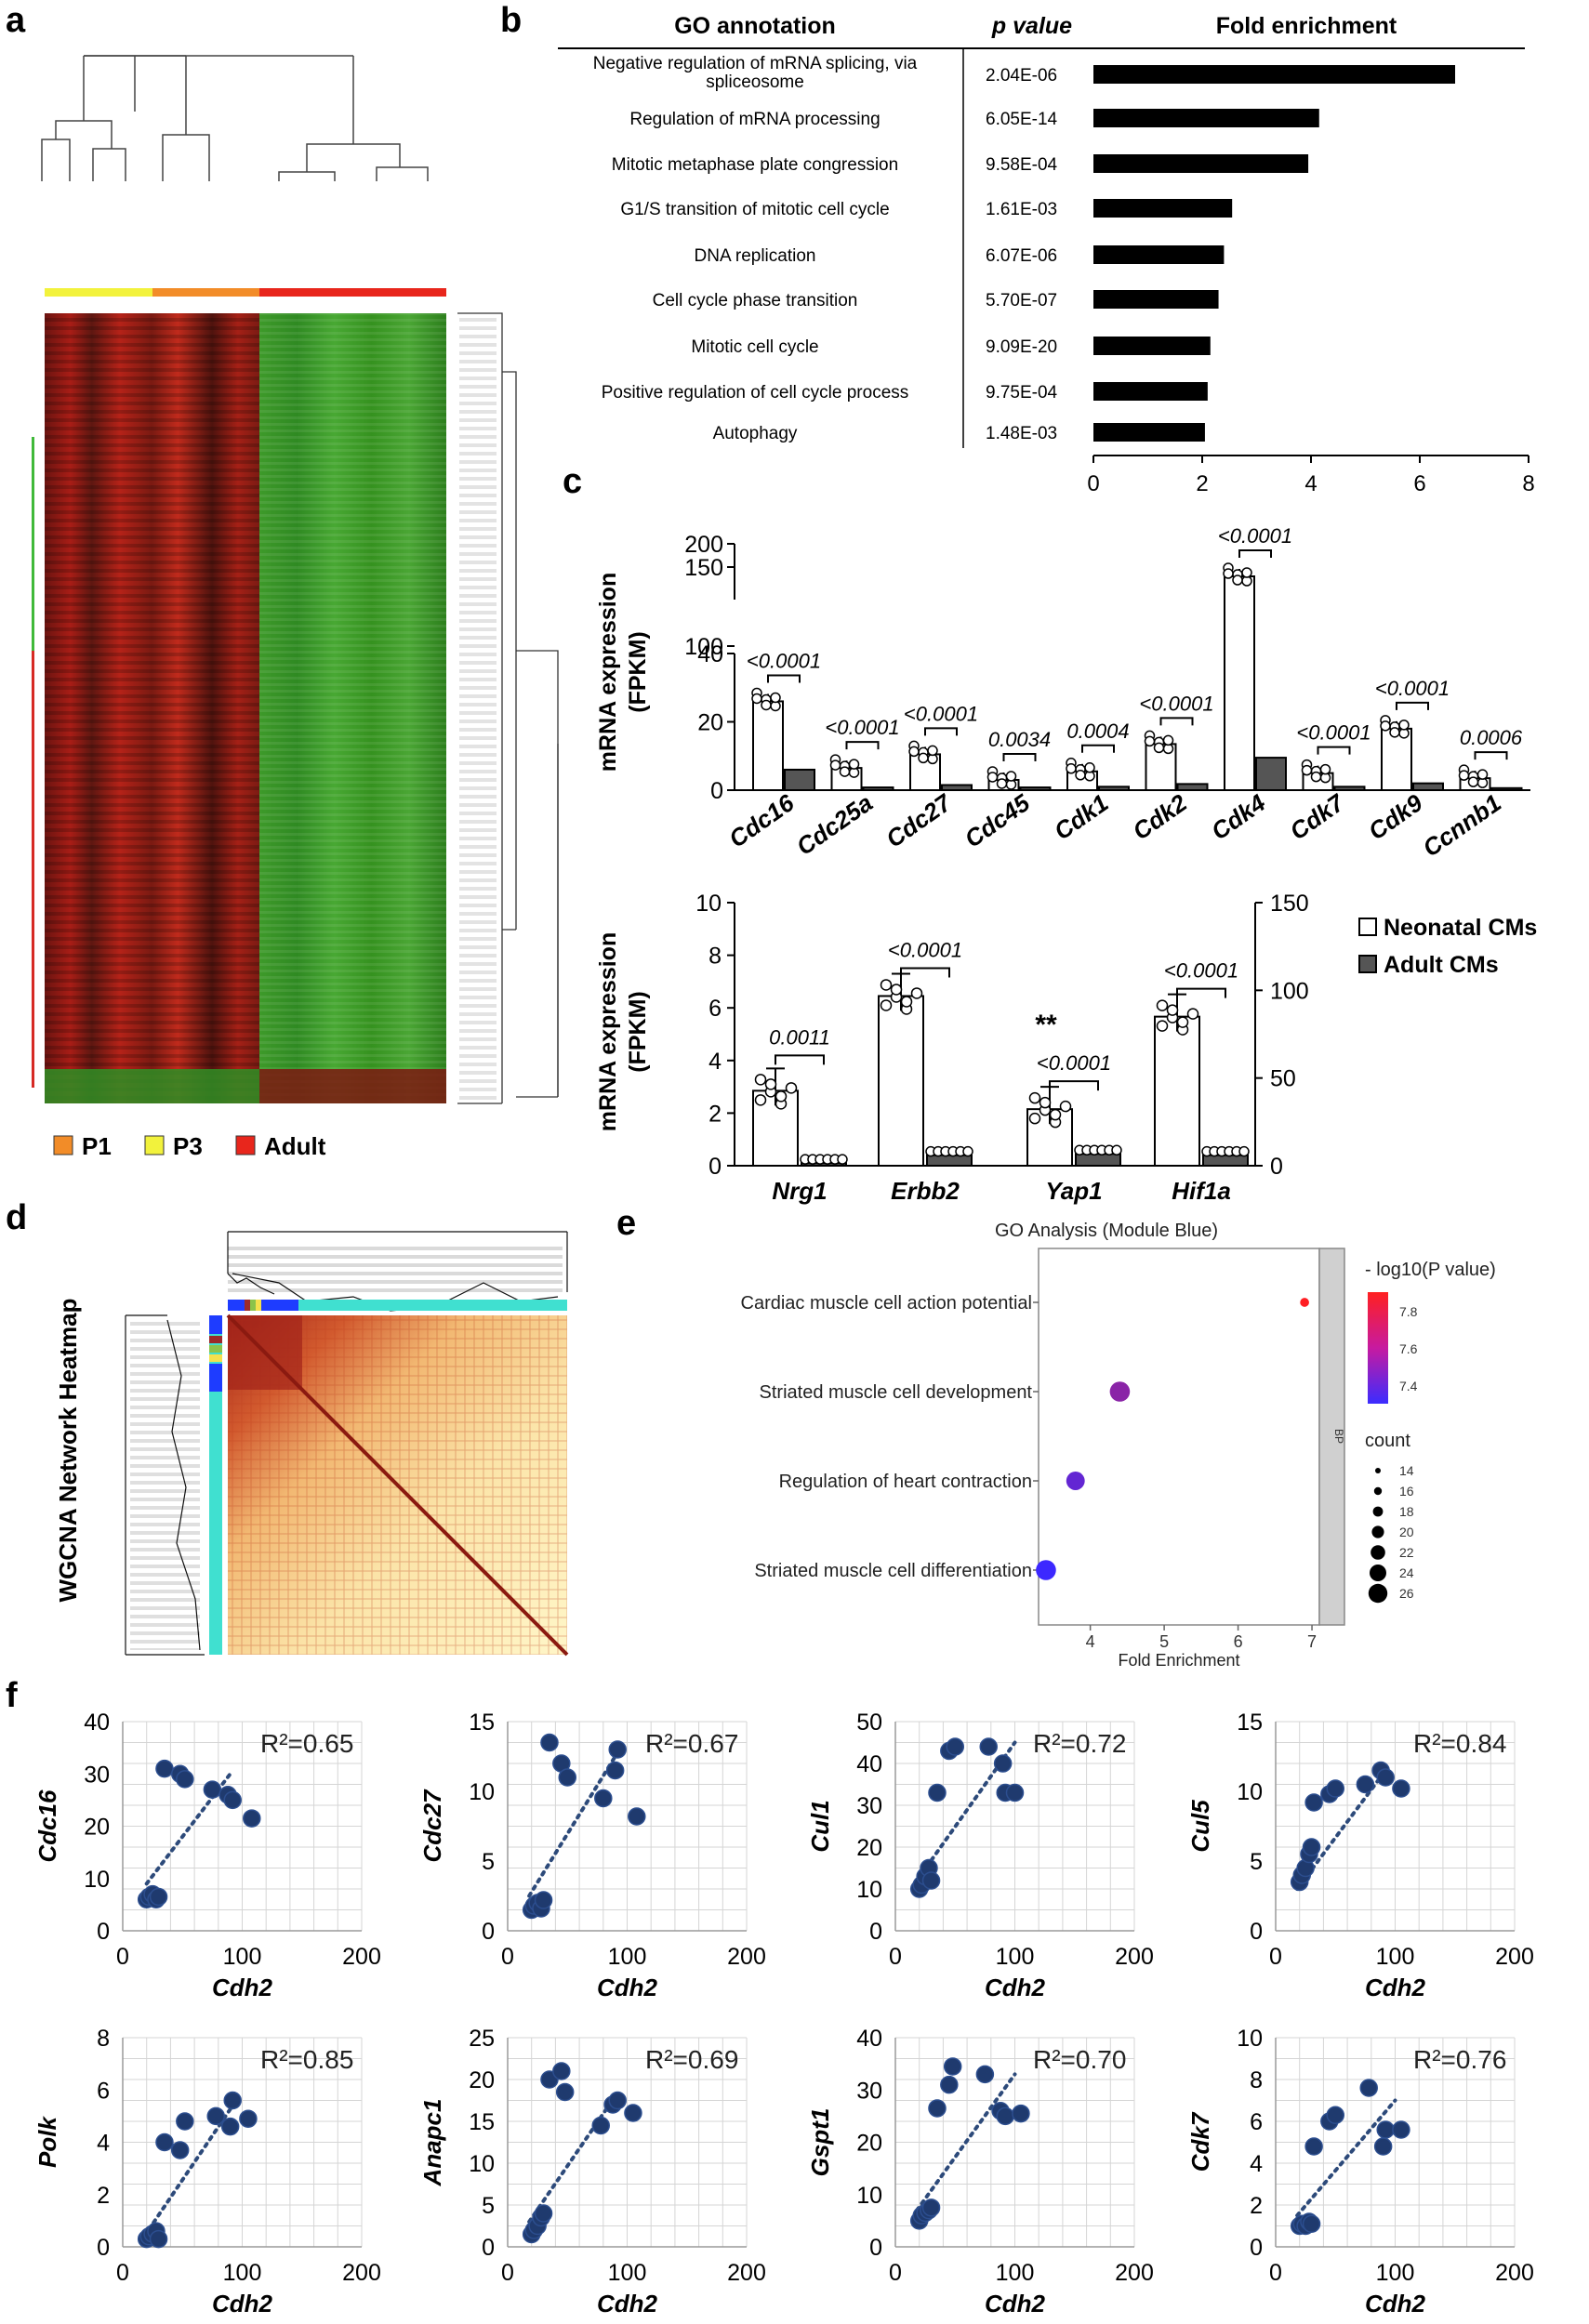 The width and height of the screenshot is (1589, 2324). Describe the element at coordinates (1021, 433) in the screenshot. I see `go-term-pvalue: 1.48E-03` at that location.